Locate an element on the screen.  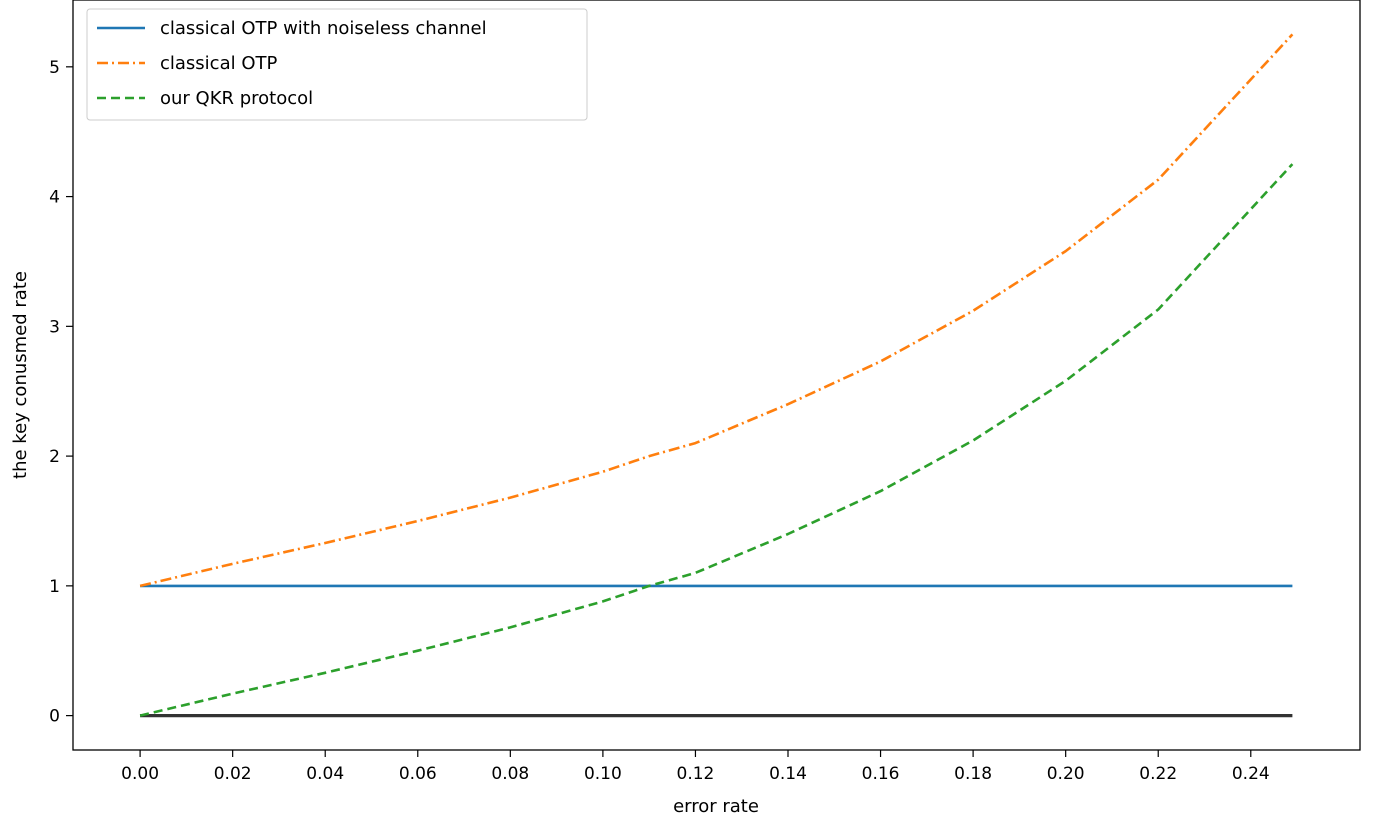
x-tick-label: 0.24 is located at coordinates (1251, 774).